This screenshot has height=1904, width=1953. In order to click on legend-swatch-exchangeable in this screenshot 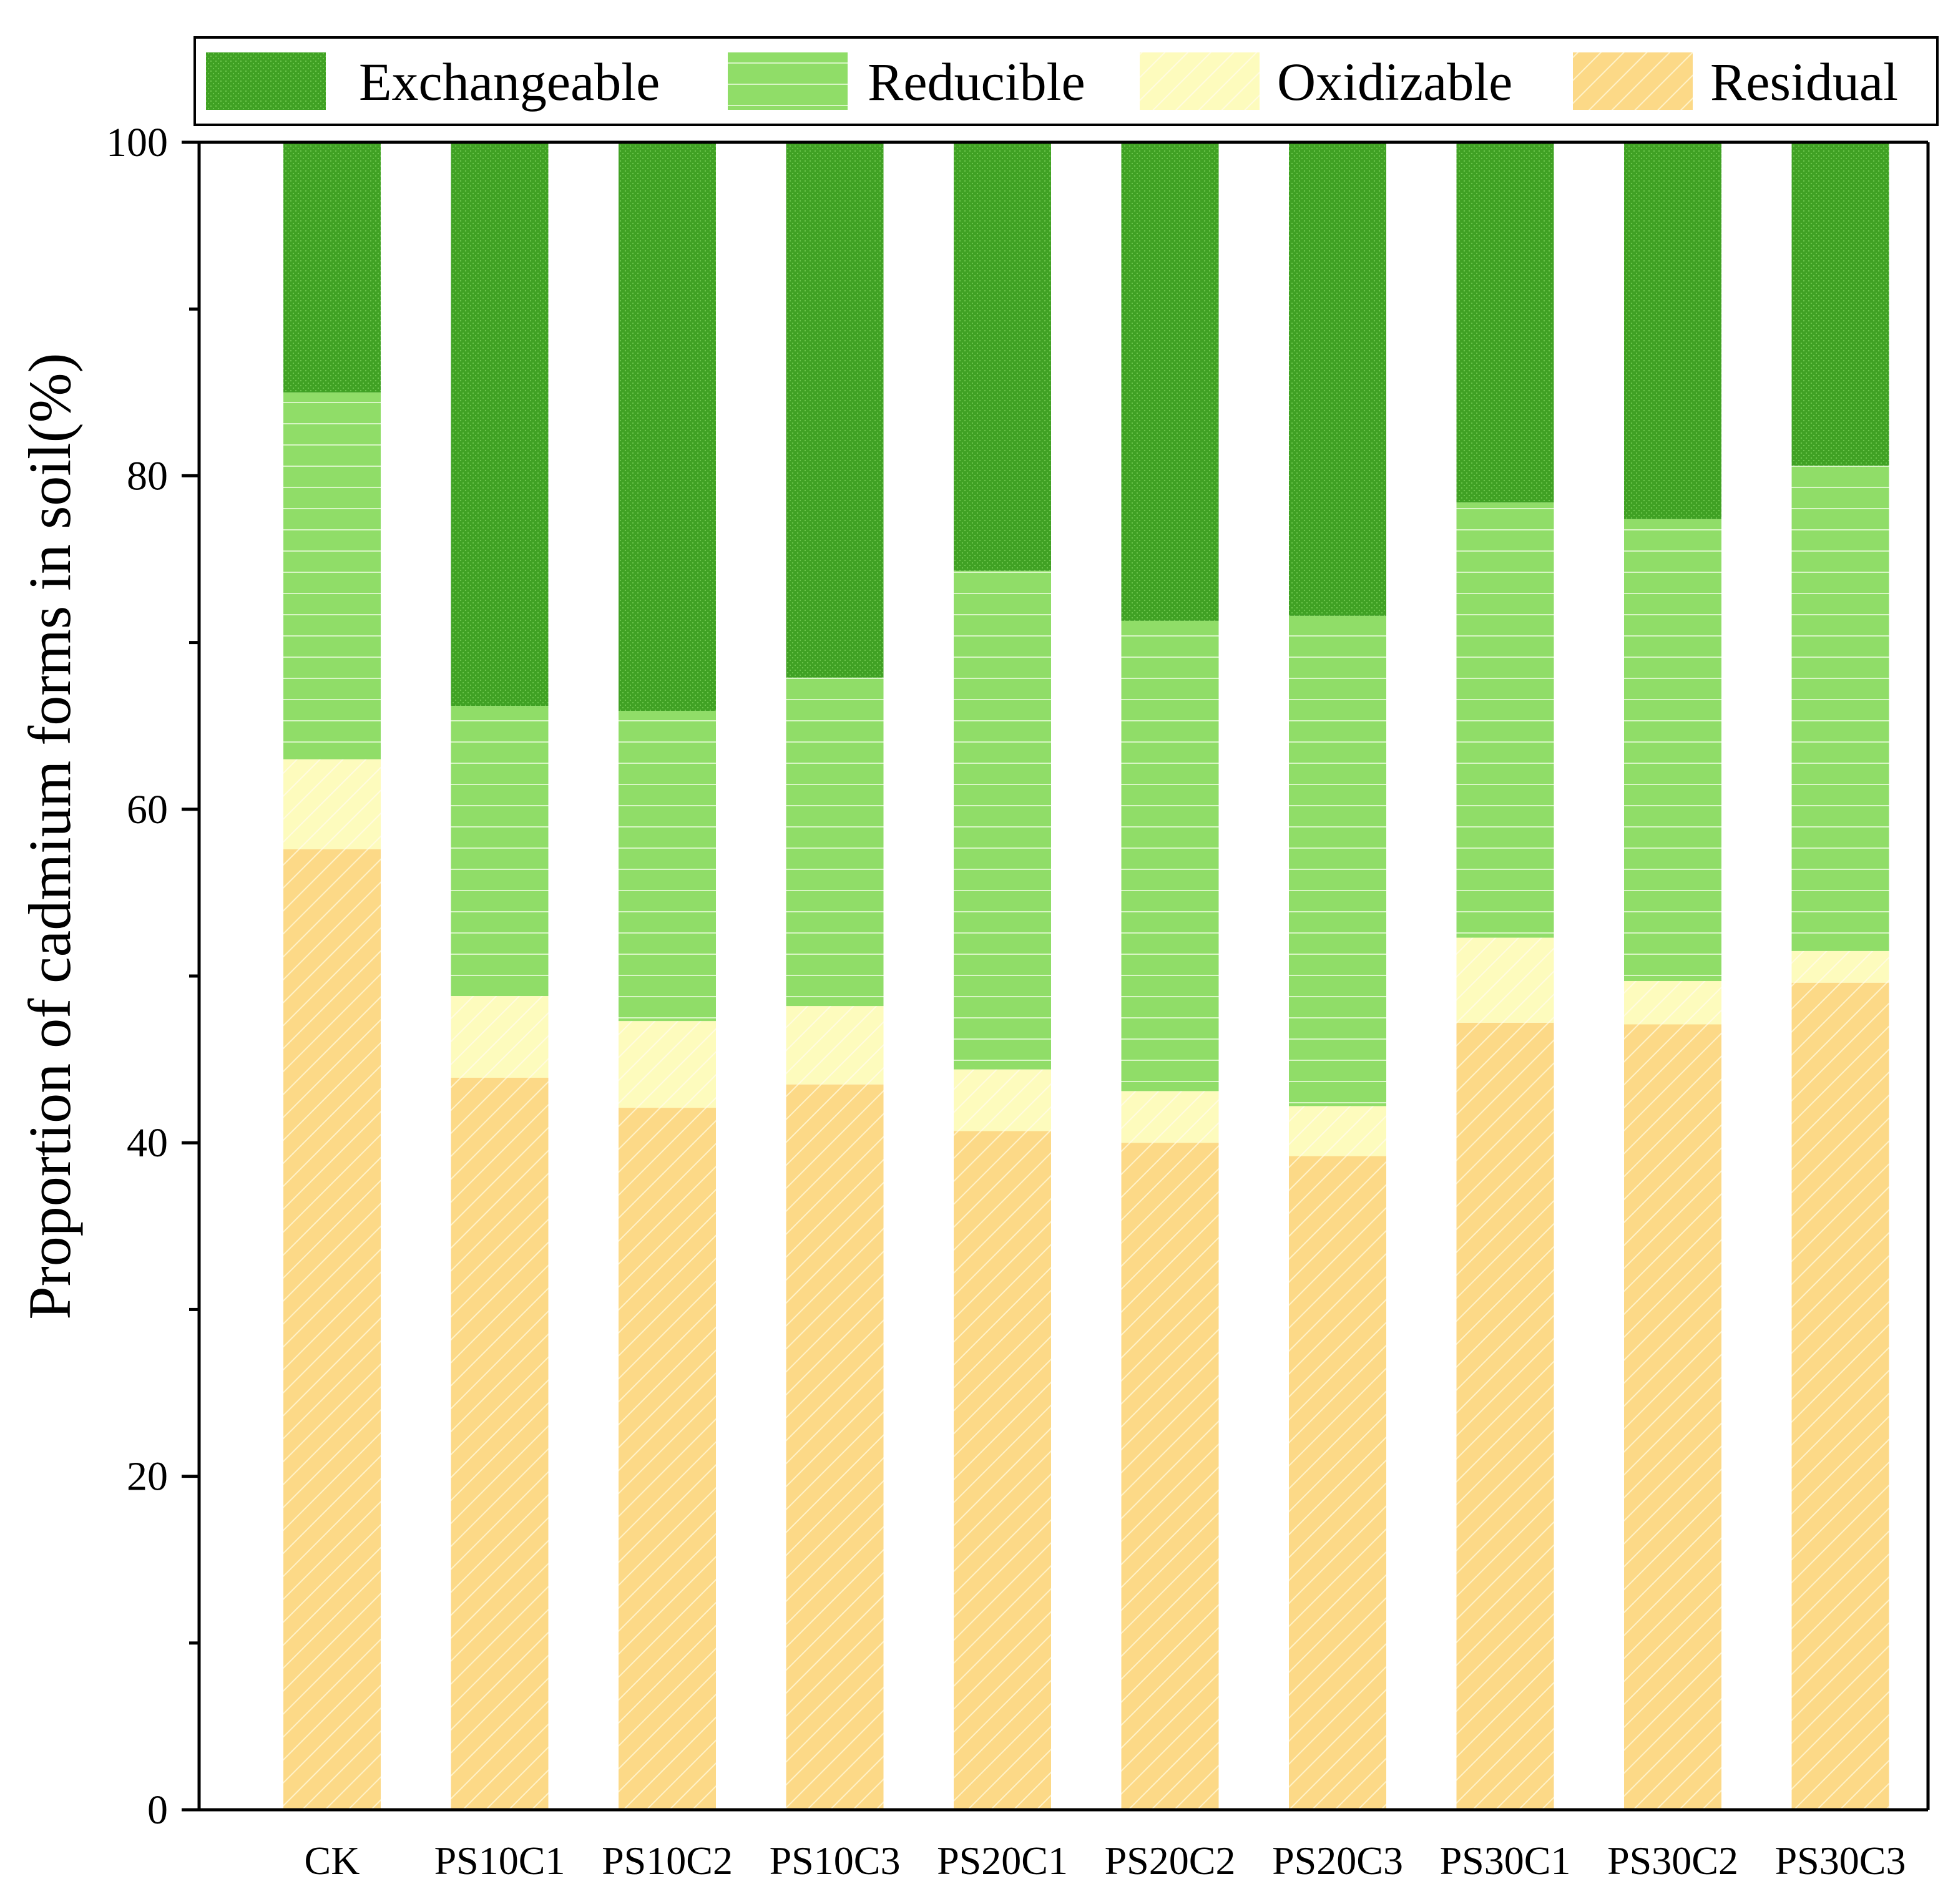, I will do `click(266, 81)`.